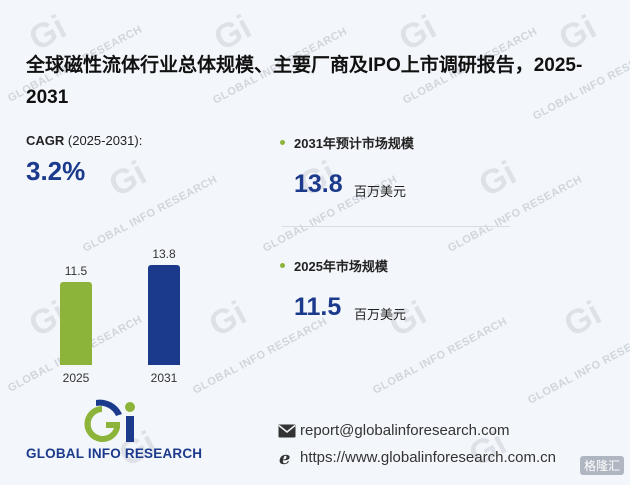 This screenshot has width=630, height=485. Describe the element at coordinates (601, 465) in the screenshot. I see `corner-watermark-badge: 格隆汇` at that location.